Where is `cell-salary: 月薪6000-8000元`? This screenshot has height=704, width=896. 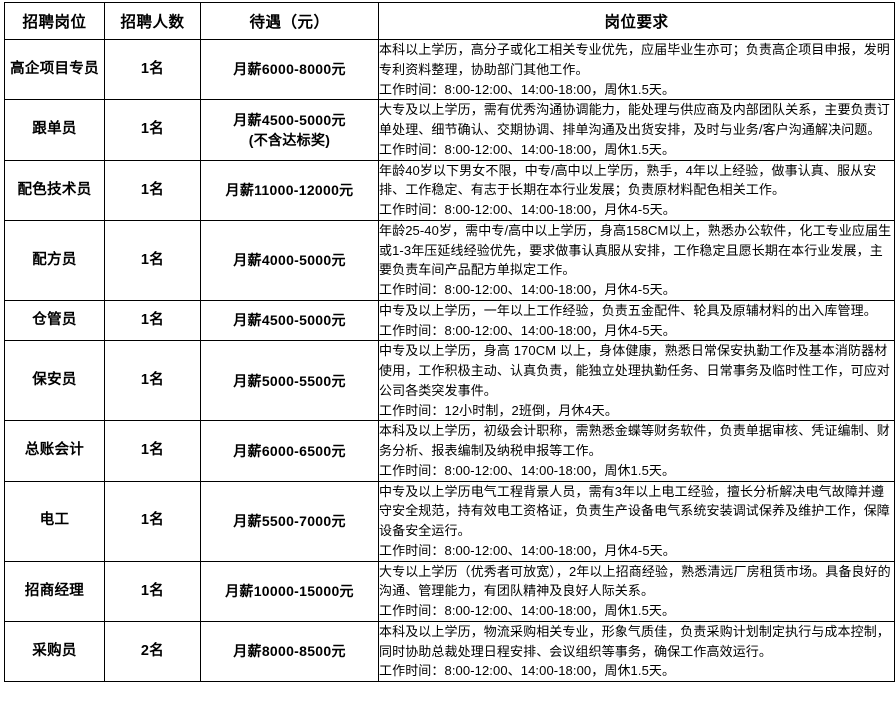 cell-salary: 月薪6000-8000元 is located at coordinates (289, 69).